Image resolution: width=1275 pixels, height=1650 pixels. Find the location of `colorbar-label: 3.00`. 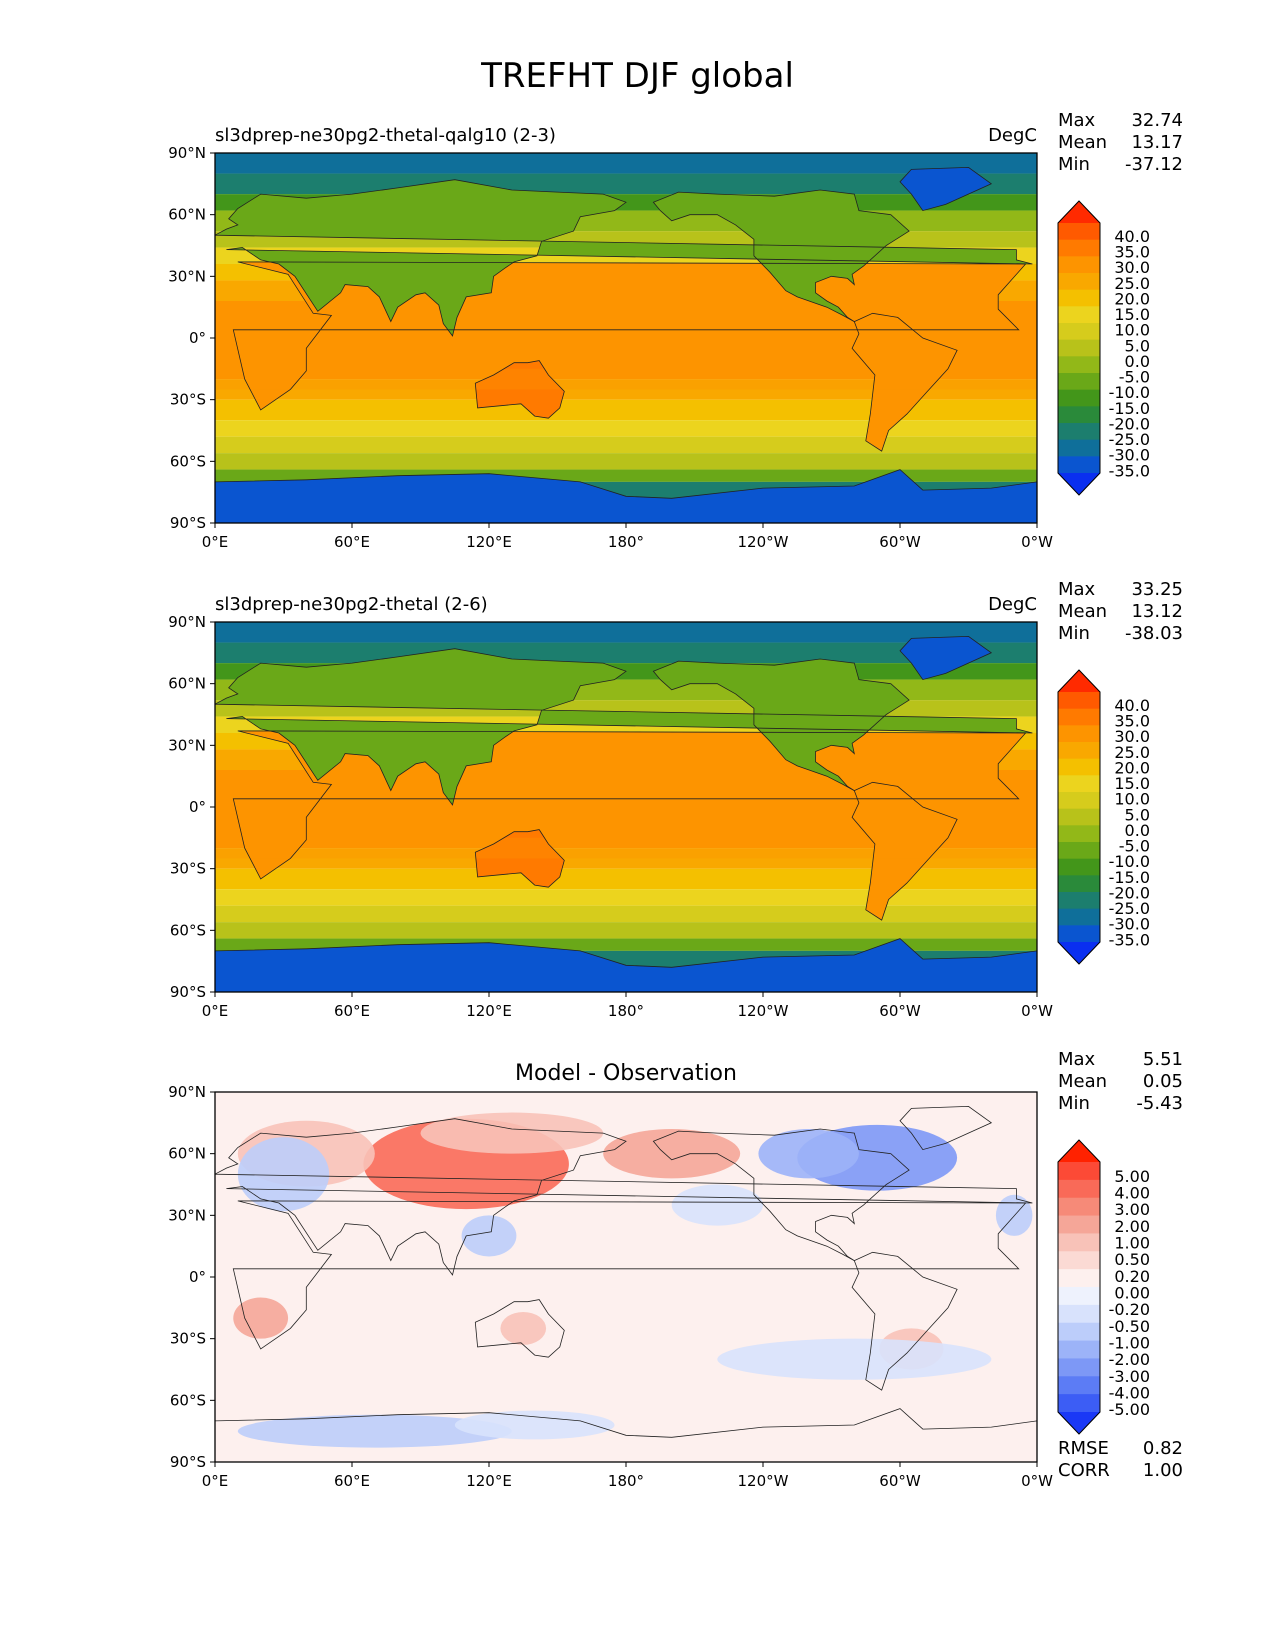

colorbar-label: 3.00 is located at coordinates (1132, 1209).